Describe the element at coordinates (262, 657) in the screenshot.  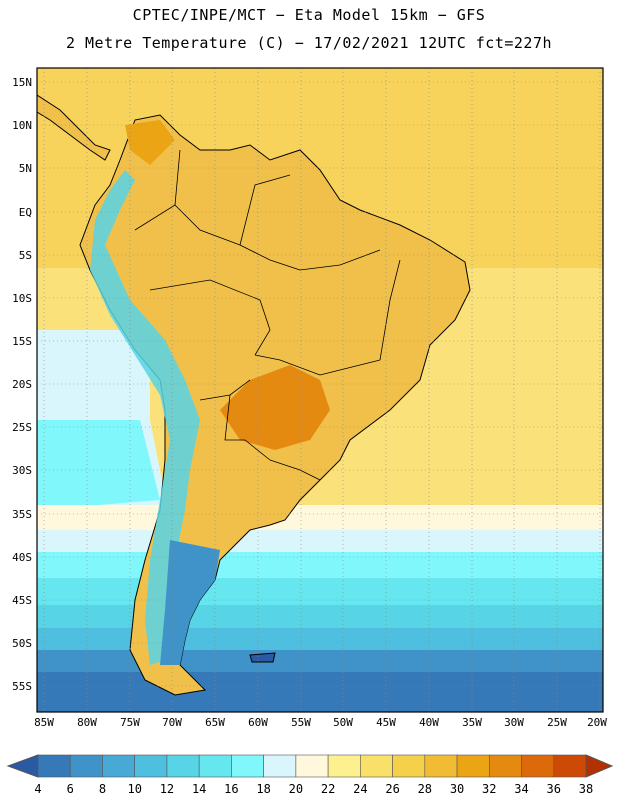
I see `falkland-islands` at that location.